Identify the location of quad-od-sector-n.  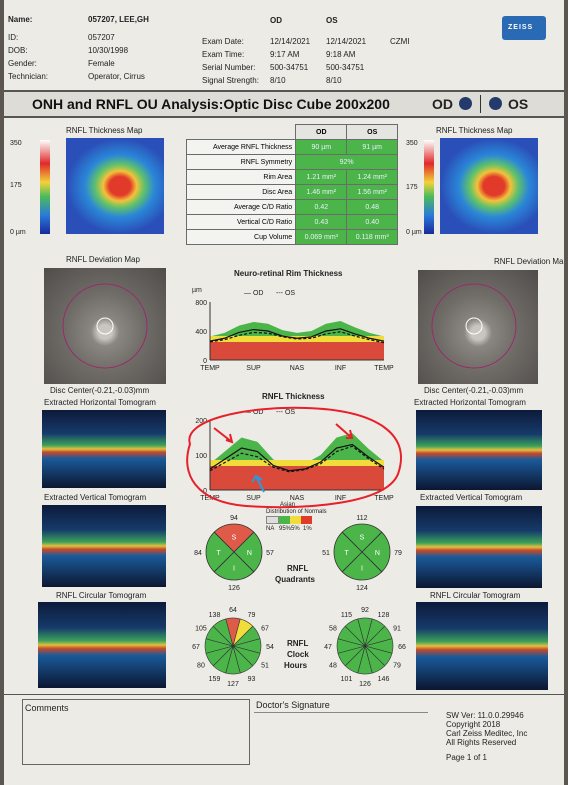
(248, 552).